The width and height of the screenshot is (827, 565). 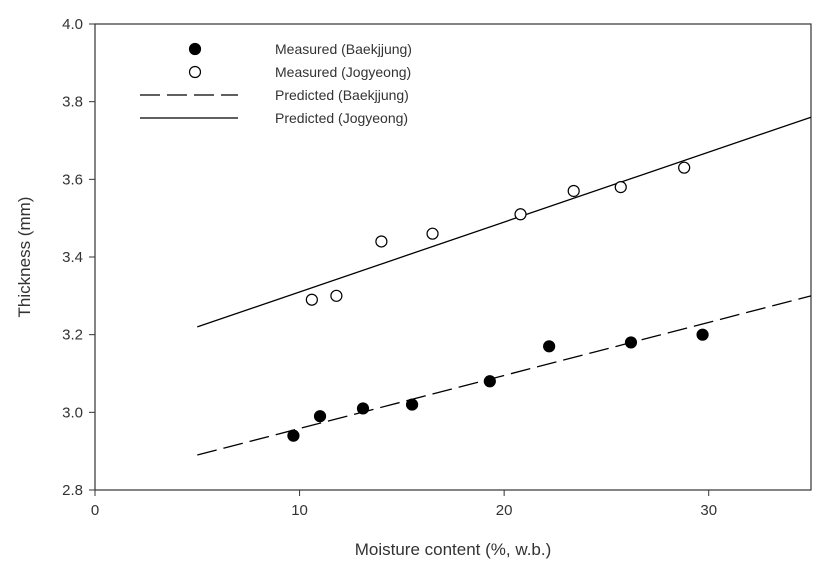 I want to click on legend-label: Measured (Baekjjung), so click(x=343, y=49).